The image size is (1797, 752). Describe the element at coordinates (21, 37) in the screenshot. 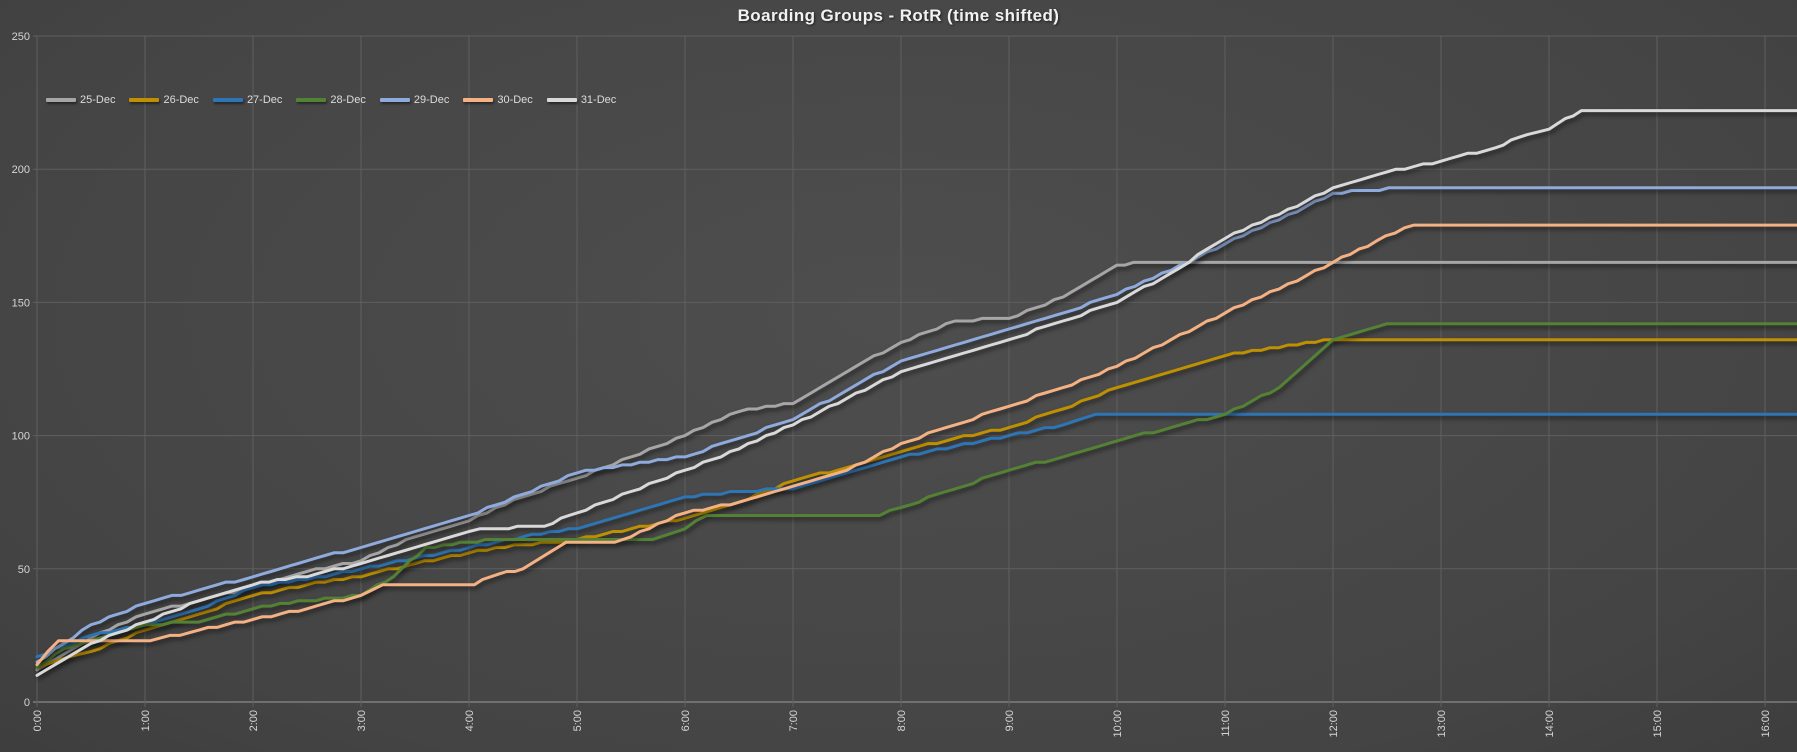

I see `y-tick-label: 250` at that location.